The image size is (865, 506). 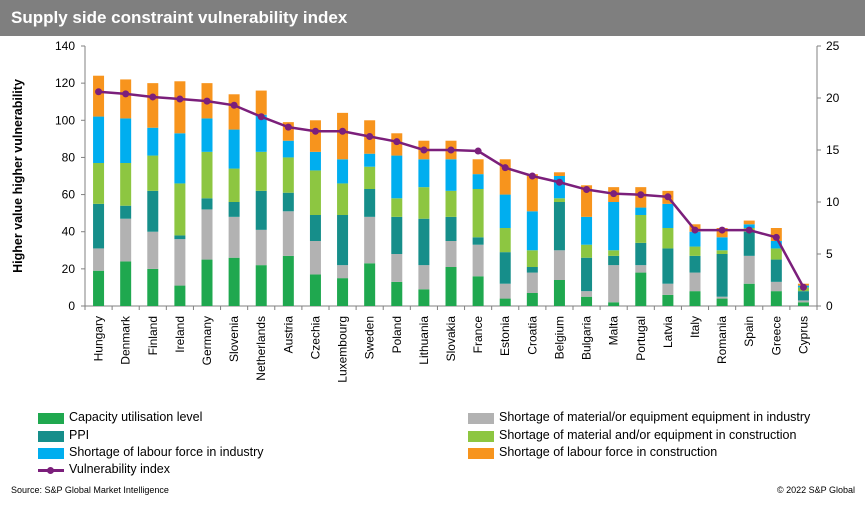 I want to click on right-tick-label: 5, so click(x=829, y=254).